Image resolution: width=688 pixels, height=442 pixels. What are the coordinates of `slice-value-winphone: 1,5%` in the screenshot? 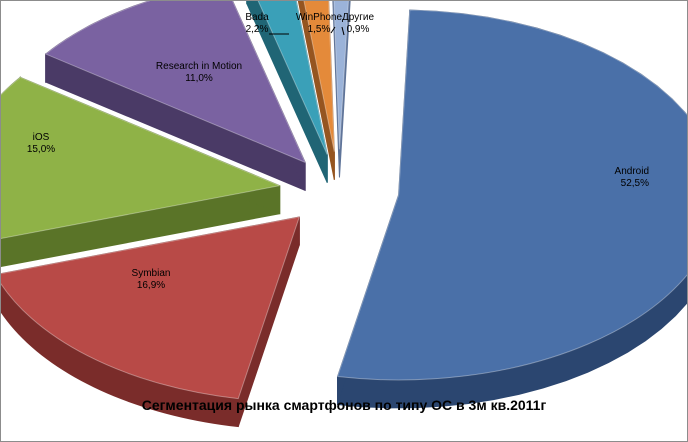 It's located at (319, 29).